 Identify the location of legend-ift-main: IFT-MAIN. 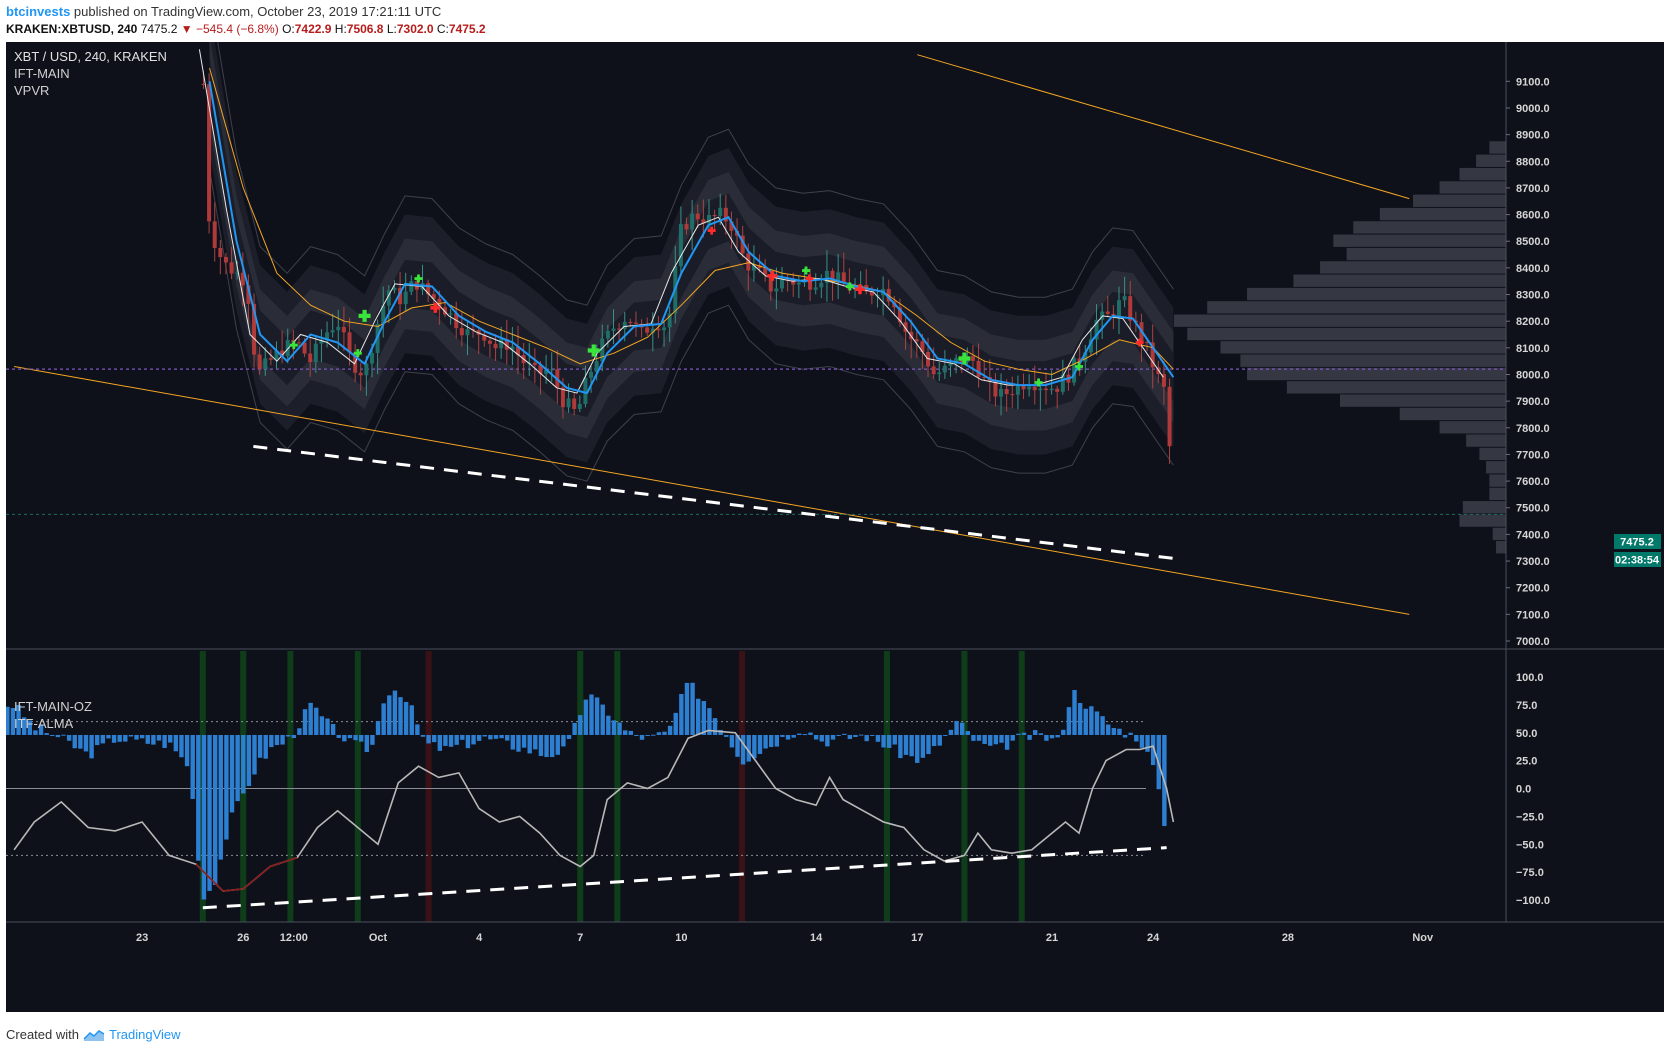
(42, 73).